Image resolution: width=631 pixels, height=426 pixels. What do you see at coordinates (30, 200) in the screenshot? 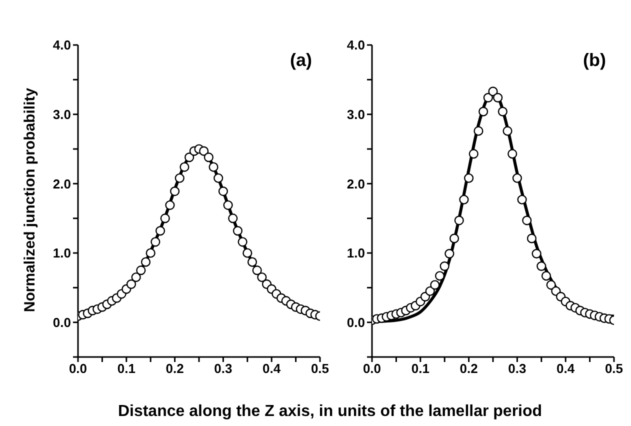
I see `y-axis-title: Normalized junction probability` at bounding box center [30, 200].